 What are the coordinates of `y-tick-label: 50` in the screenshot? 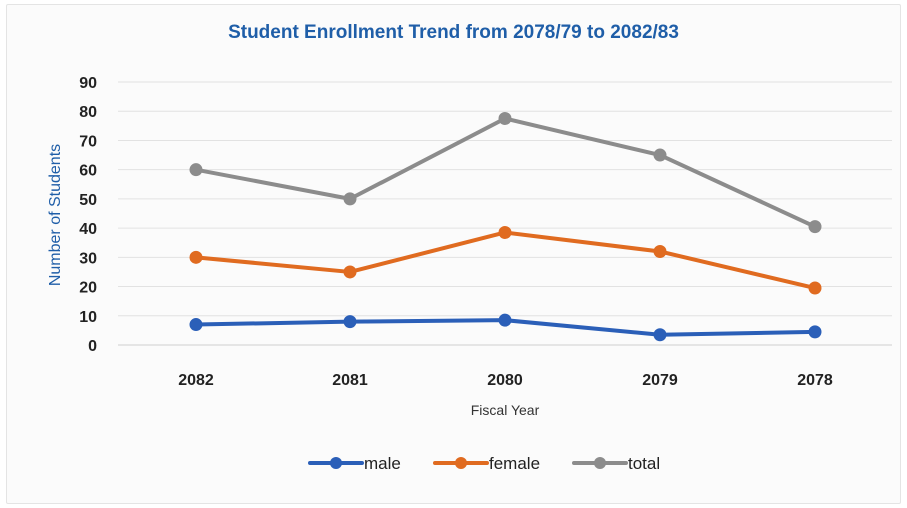 It's located at (88, 200).